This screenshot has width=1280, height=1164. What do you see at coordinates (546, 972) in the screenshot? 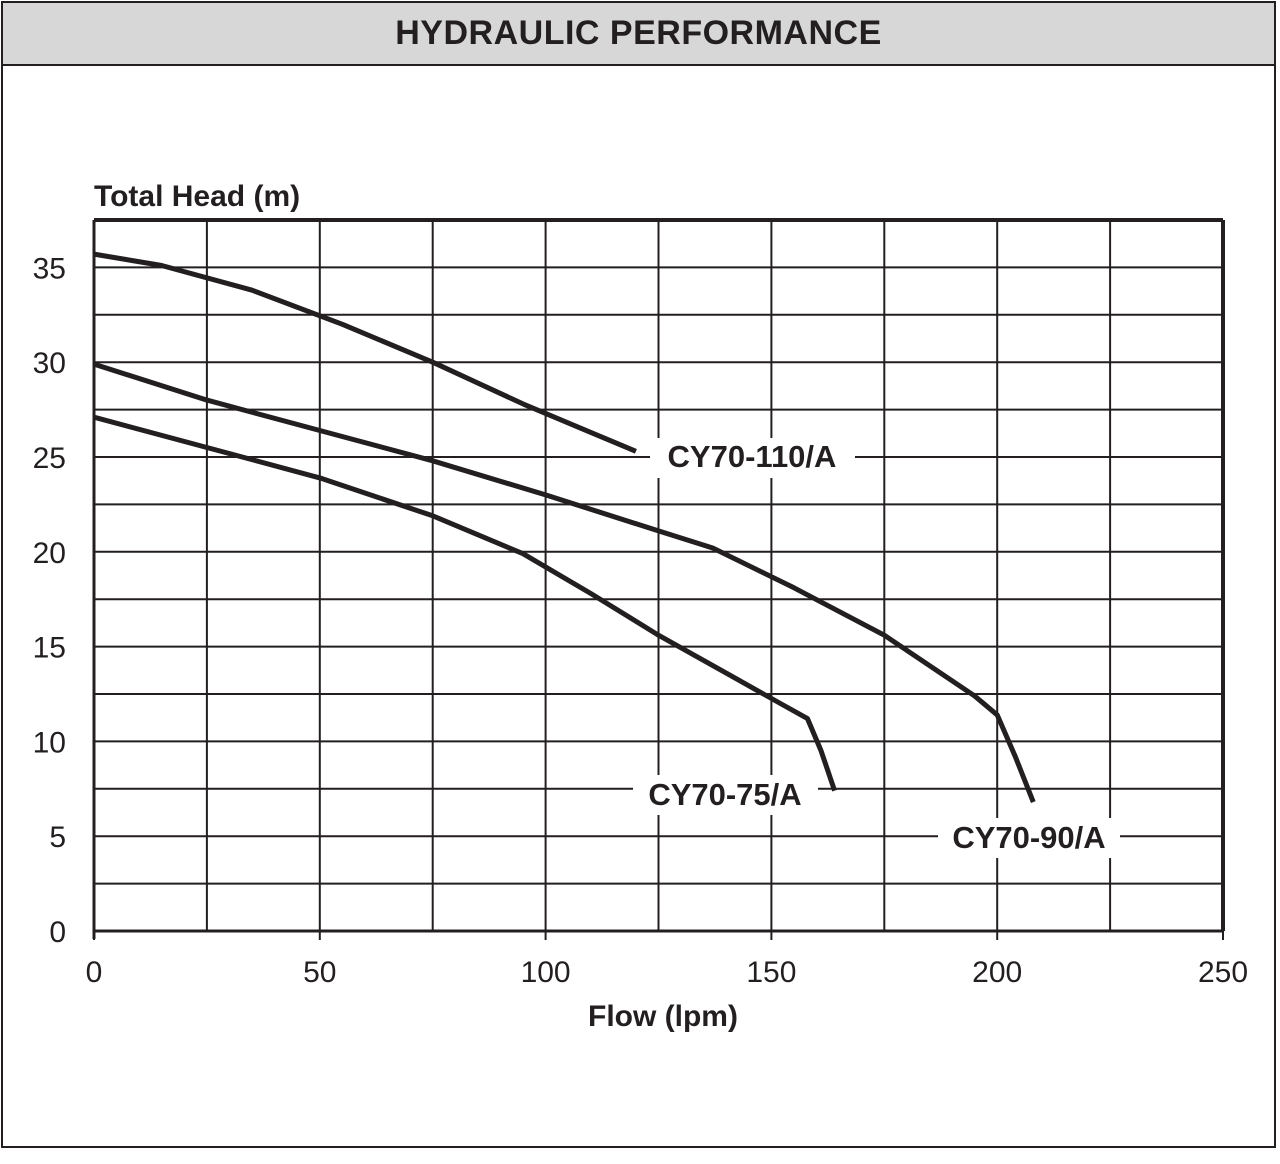
I see `x-tick-label: 100` at bounding box center [546, 972].